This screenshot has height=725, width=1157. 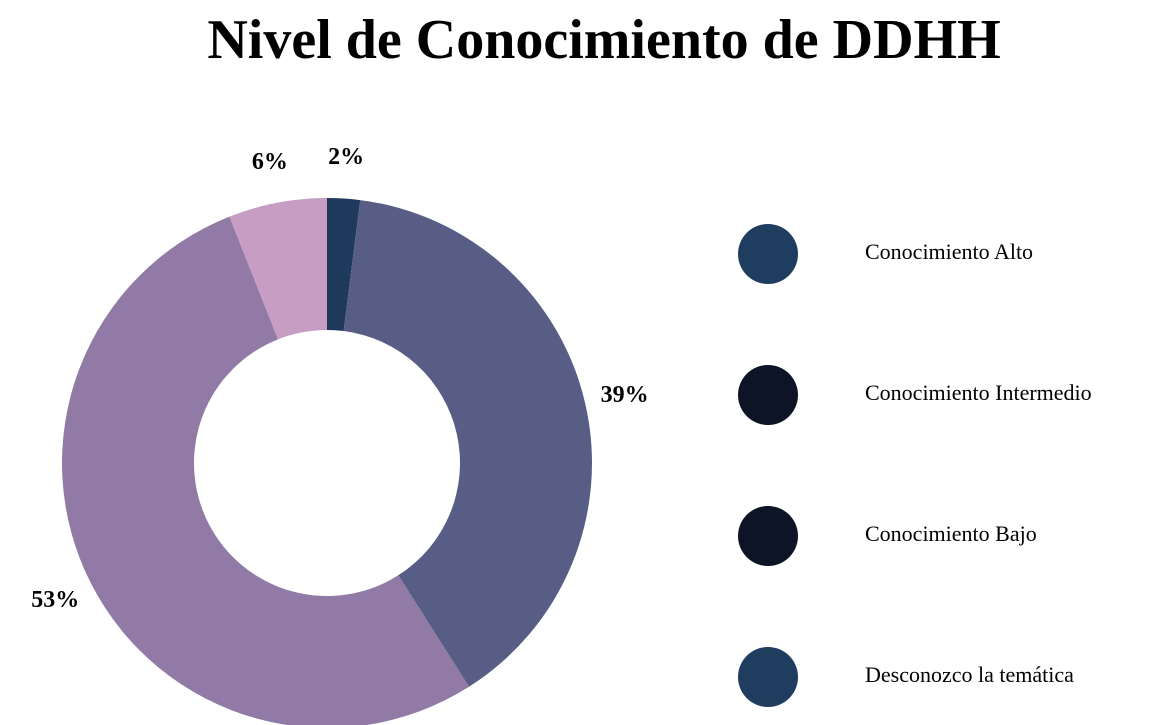 I want to click on data-label: 2%, so click(x=346, y=157).